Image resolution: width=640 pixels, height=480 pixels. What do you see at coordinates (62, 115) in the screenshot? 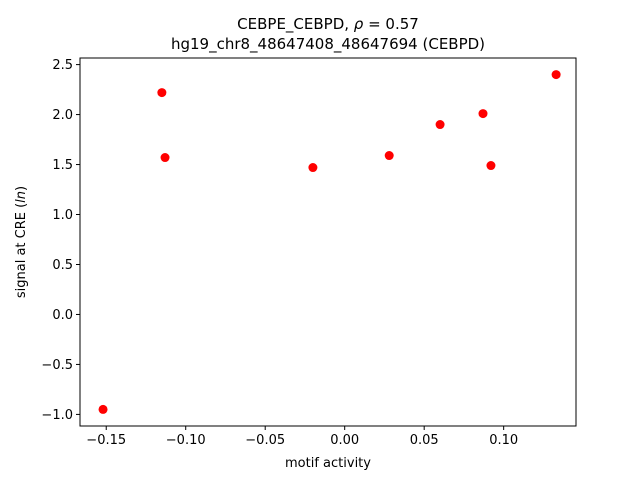
I see `y-tick-label: 2.0` at bounding box center [62, 115].